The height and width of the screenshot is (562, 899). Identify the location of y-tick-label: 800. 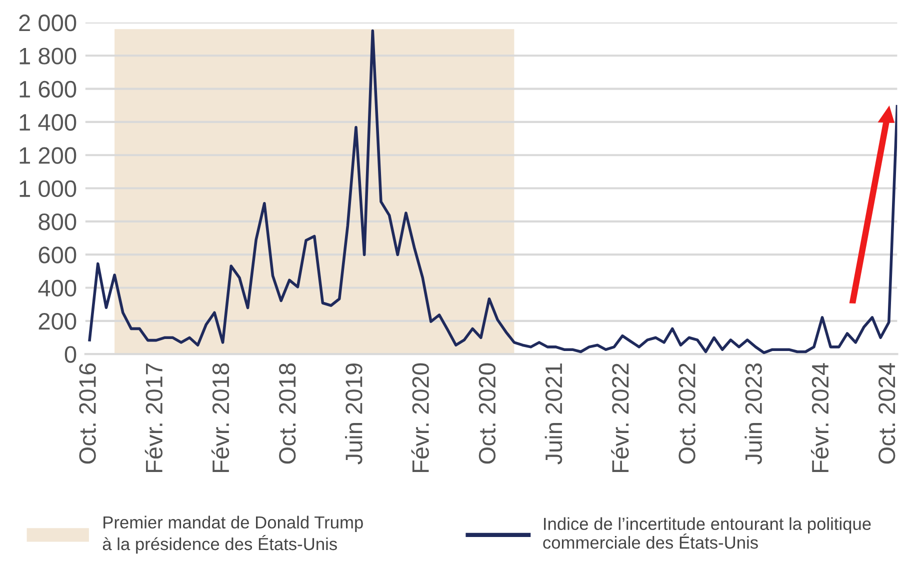
(57, 221).